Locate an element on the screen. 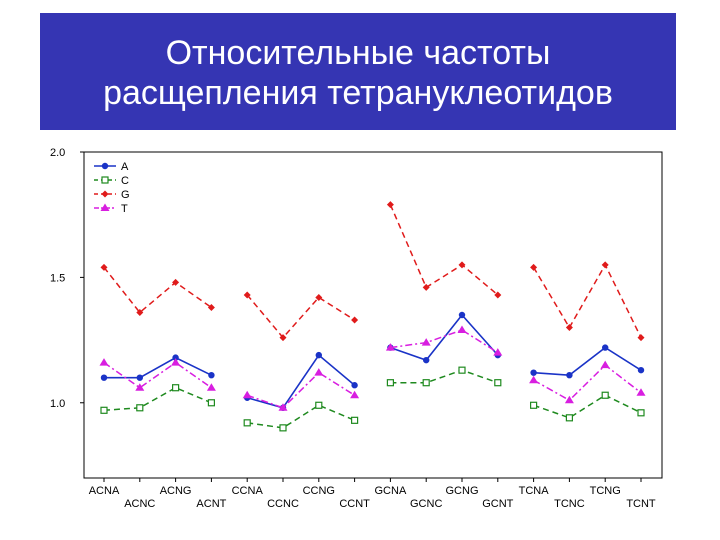 The height and width of the screenshot is (540, 720). x-tick-label: TCNC is located at coordinates (569, 504).